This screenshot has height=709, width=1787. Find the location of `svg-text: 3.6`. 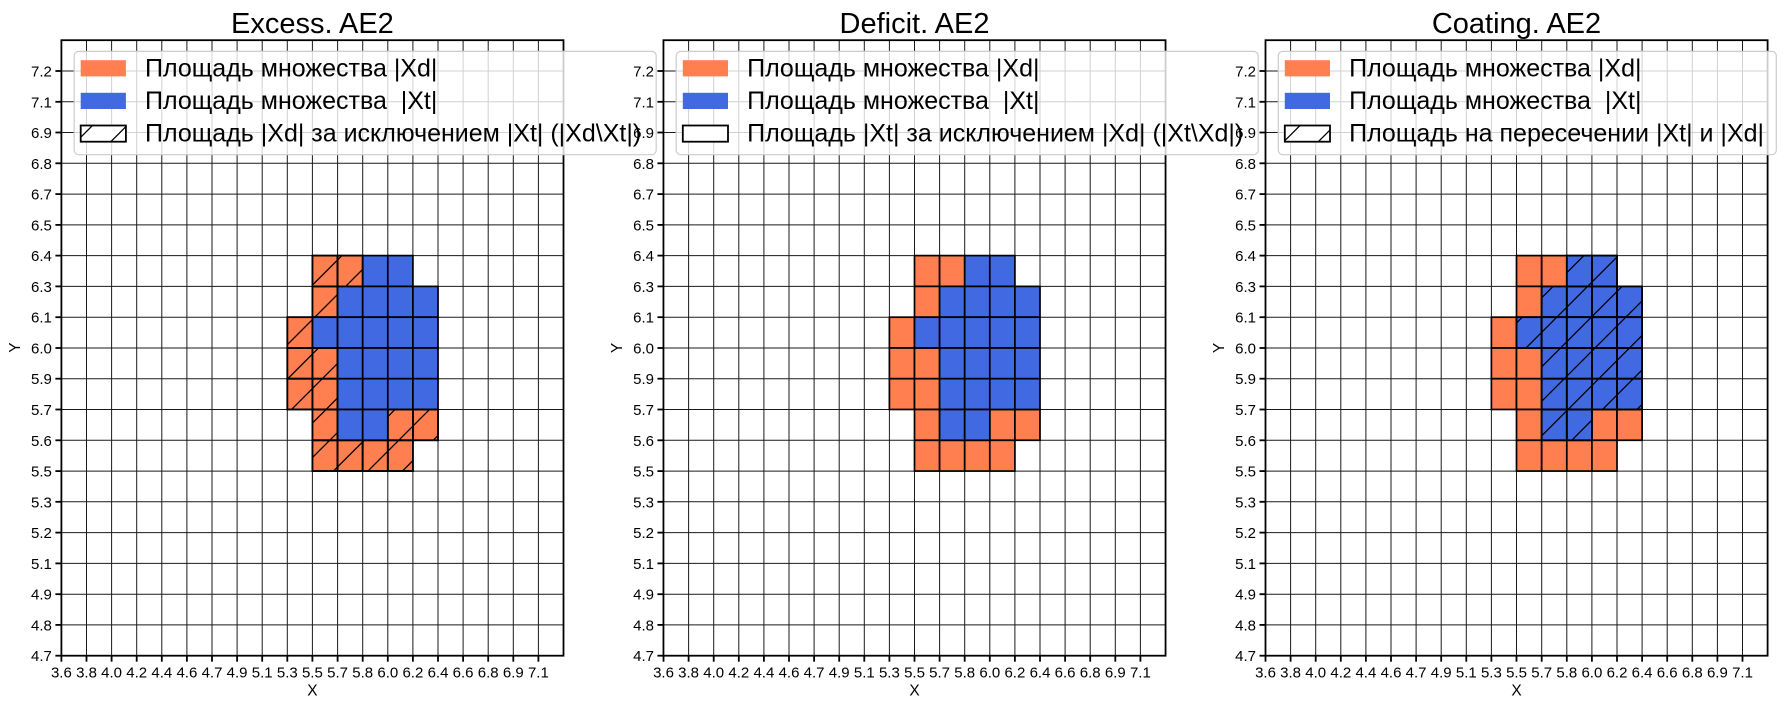

svg-text: 3.6 is located at coordinates (663, 673).